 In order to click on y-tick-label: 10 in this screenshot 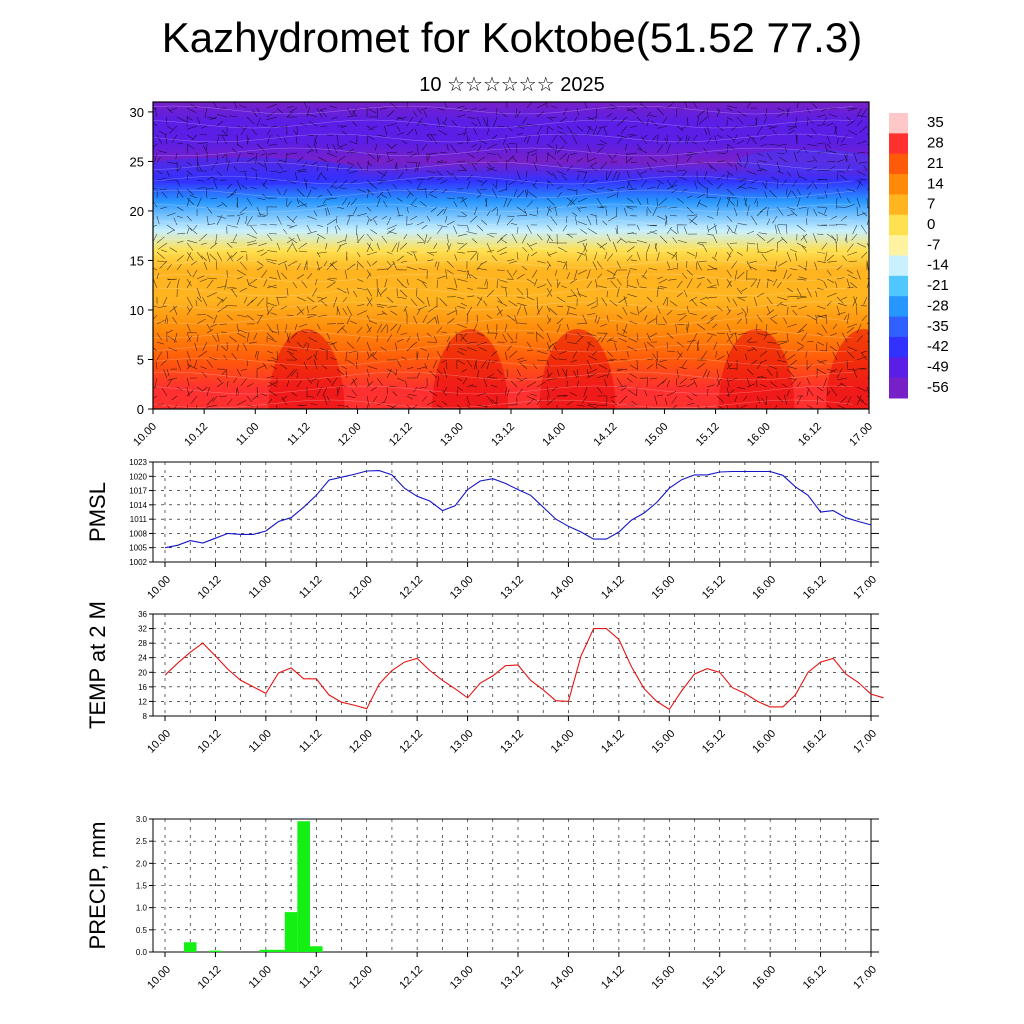, I will do `click(137, 310)`.